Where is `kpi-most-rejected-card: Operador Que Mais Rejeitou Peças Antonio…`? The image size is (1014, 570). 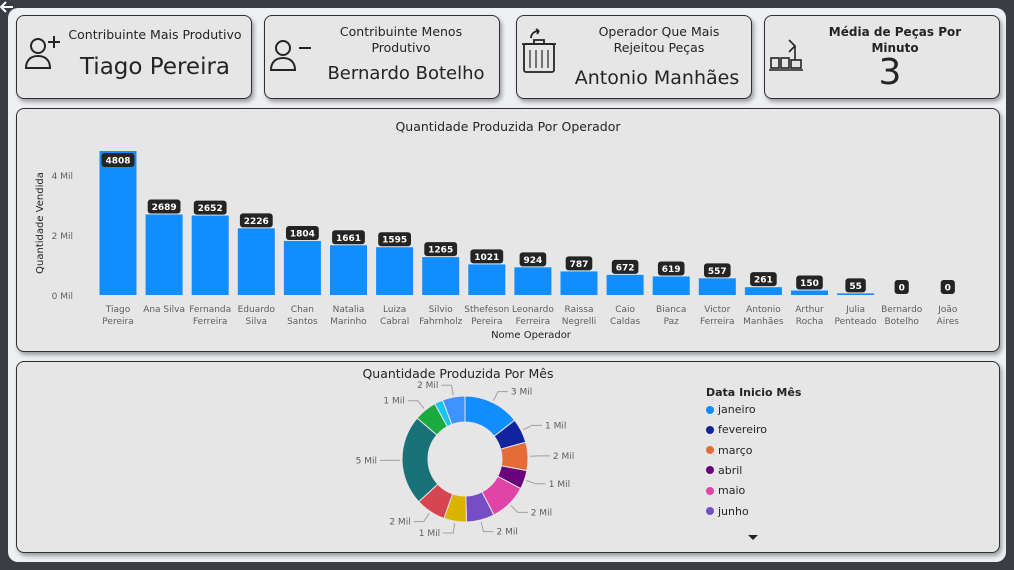
kpi-most-rejected-card: Operador Que Mais Rejeitou Peças Antonio… is located at coordinates (634, 57).